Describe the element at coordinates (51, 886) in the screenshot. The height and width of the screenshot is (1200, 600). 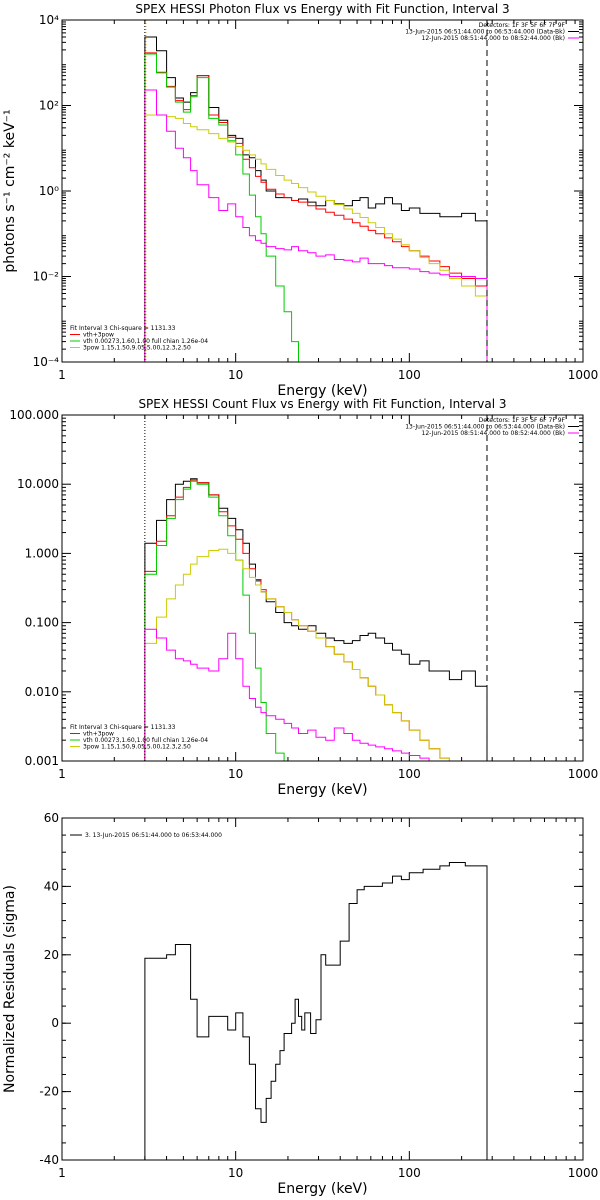
I see `y-tick-label: 40` at that location.